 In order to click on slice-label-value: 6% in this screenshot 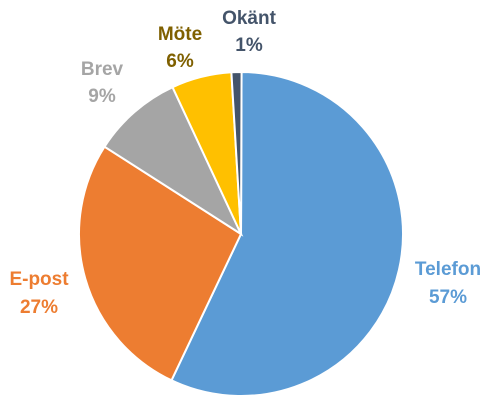, I will do `click(180, 61)`.